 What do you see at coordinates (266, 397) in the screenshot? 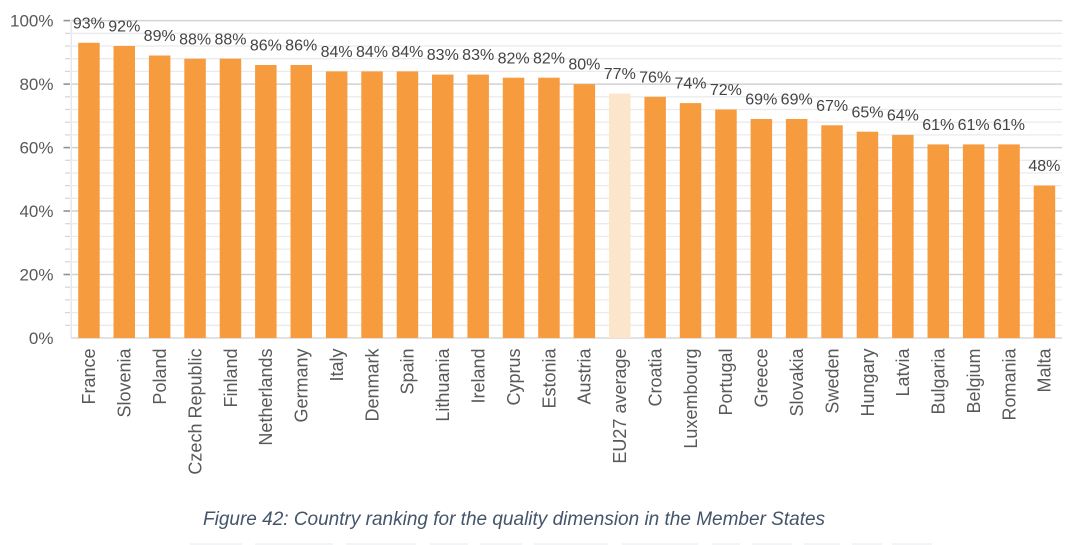
I see `svg-text: Netherlands` at bounding box center [266, 397].